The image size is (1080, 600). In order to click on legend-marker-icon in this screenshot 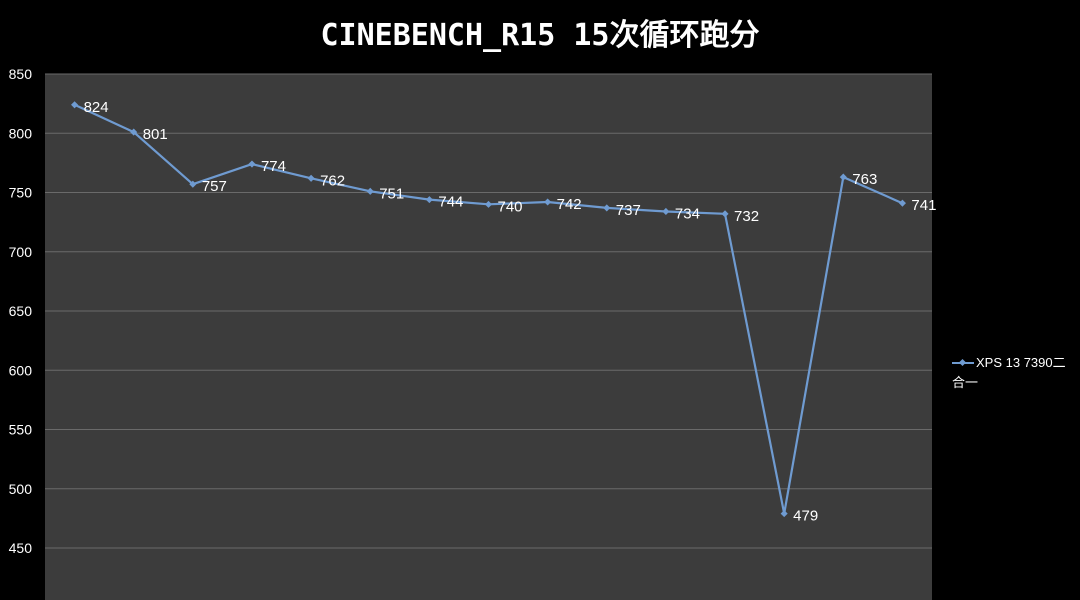, I will do `click(963, 363)`.